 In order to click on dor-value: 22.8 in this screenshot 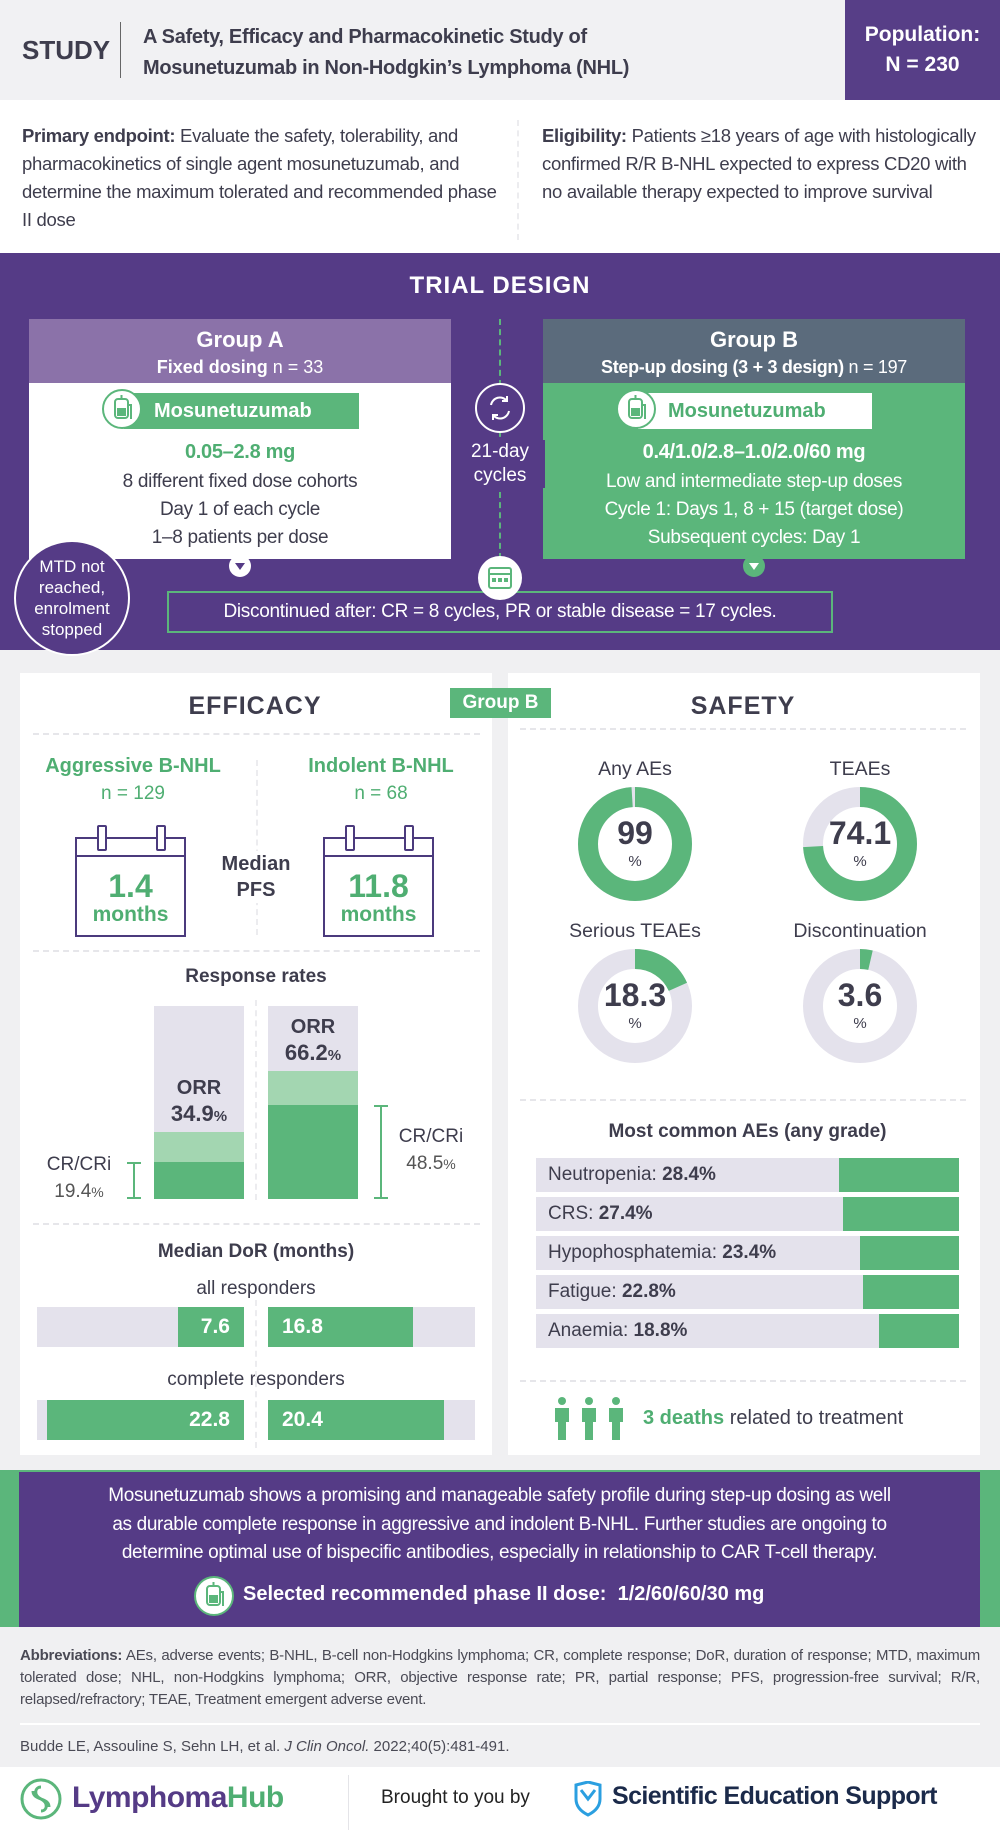, I will do `click(209, 1419)`.